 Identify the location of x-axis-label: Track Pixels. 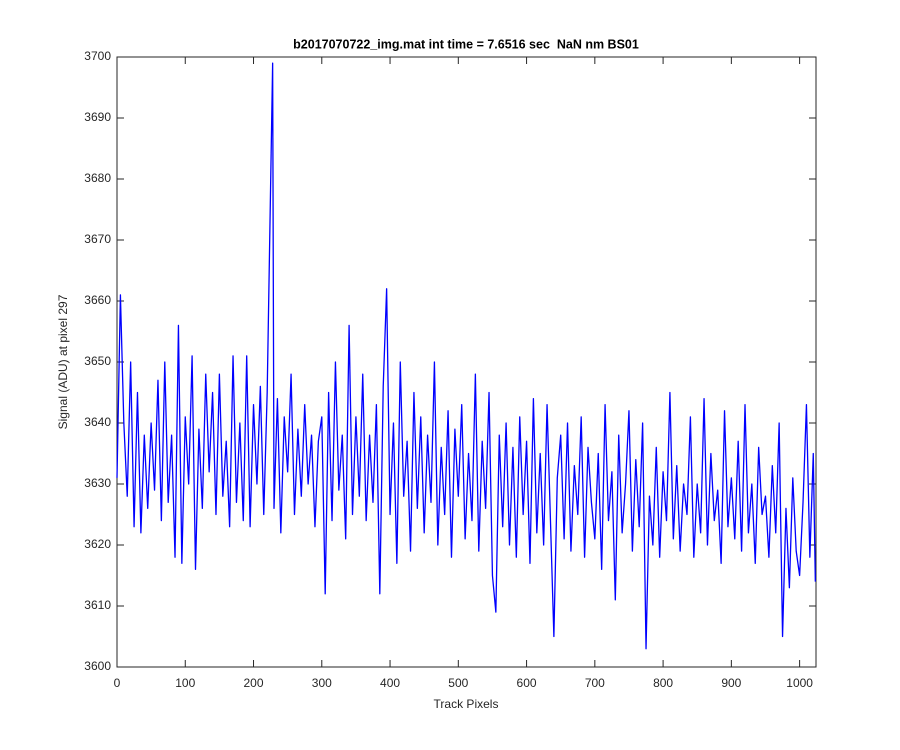
(466, 704).